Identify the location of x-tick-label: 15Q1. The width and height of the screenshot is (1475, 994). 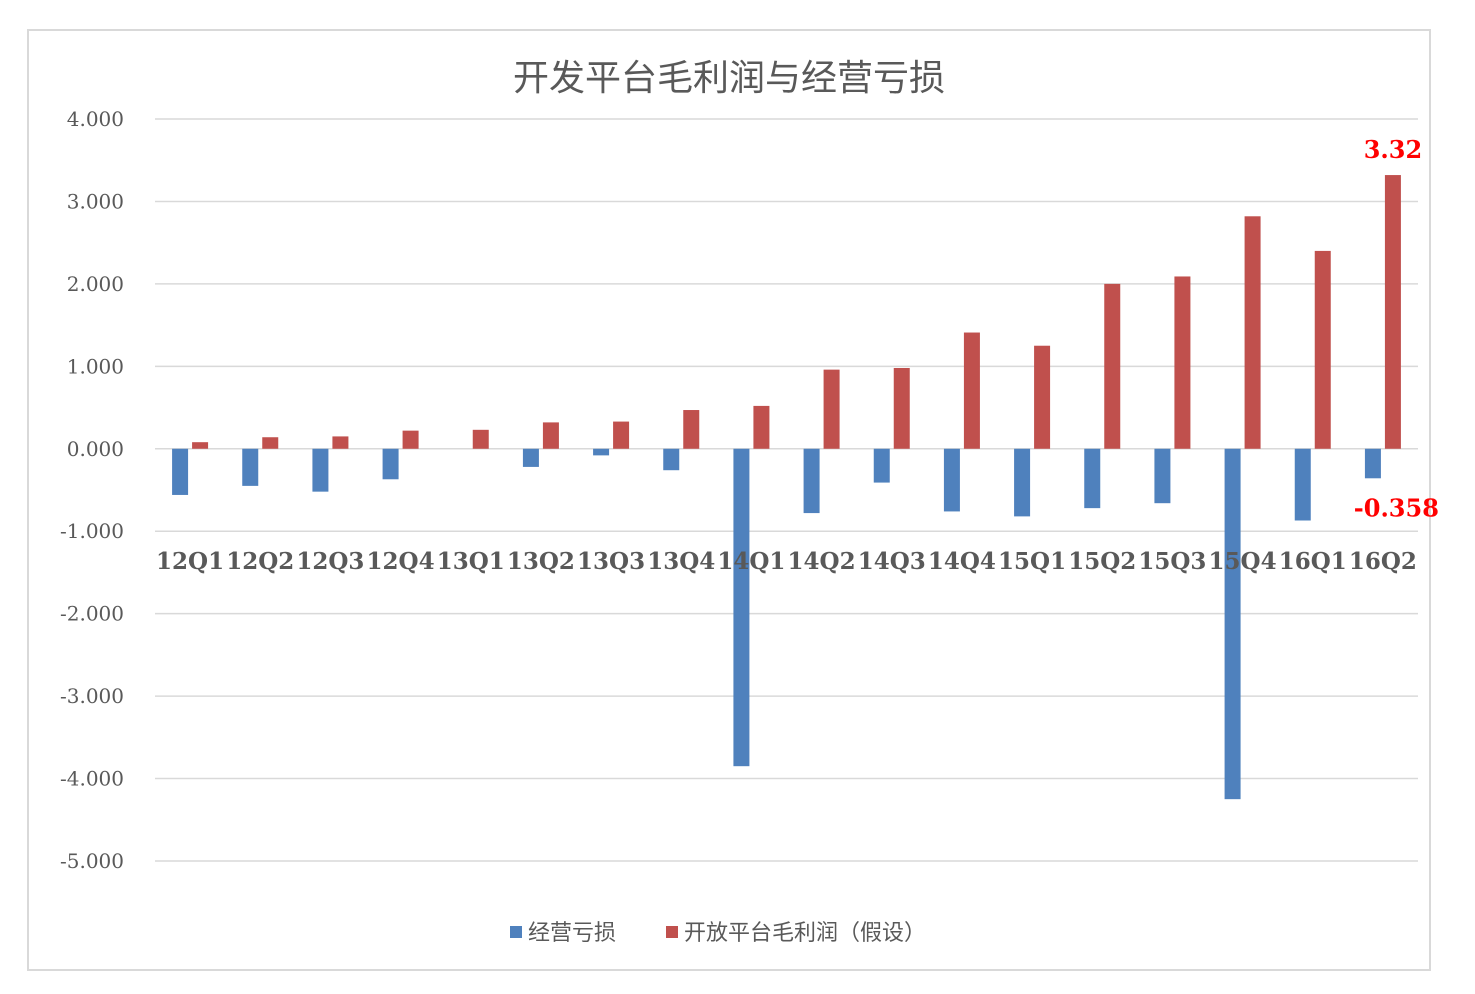
(1032, 561).